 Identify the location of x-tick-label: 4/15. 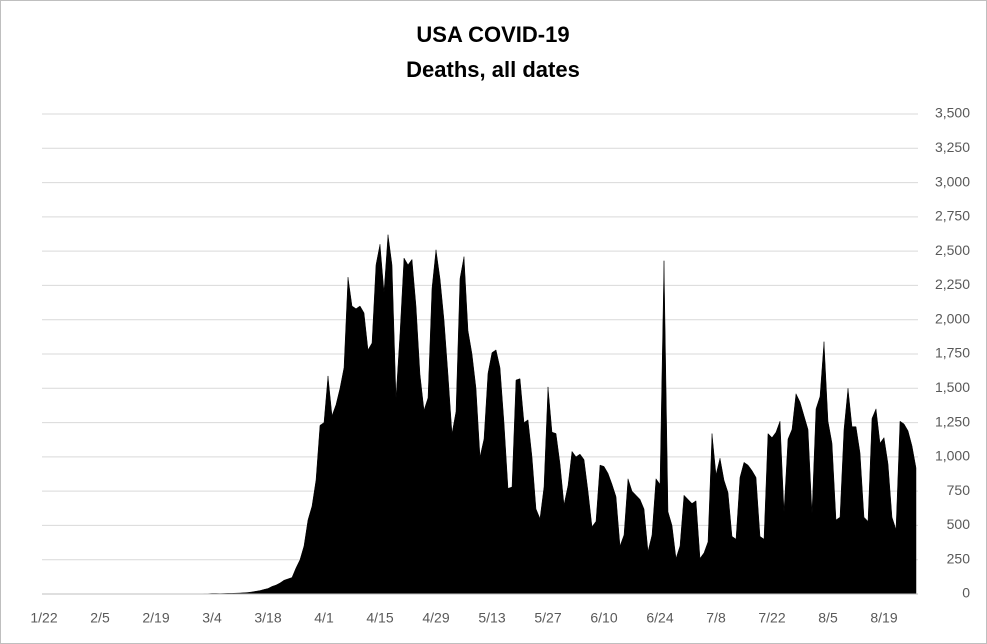
(379, 618).